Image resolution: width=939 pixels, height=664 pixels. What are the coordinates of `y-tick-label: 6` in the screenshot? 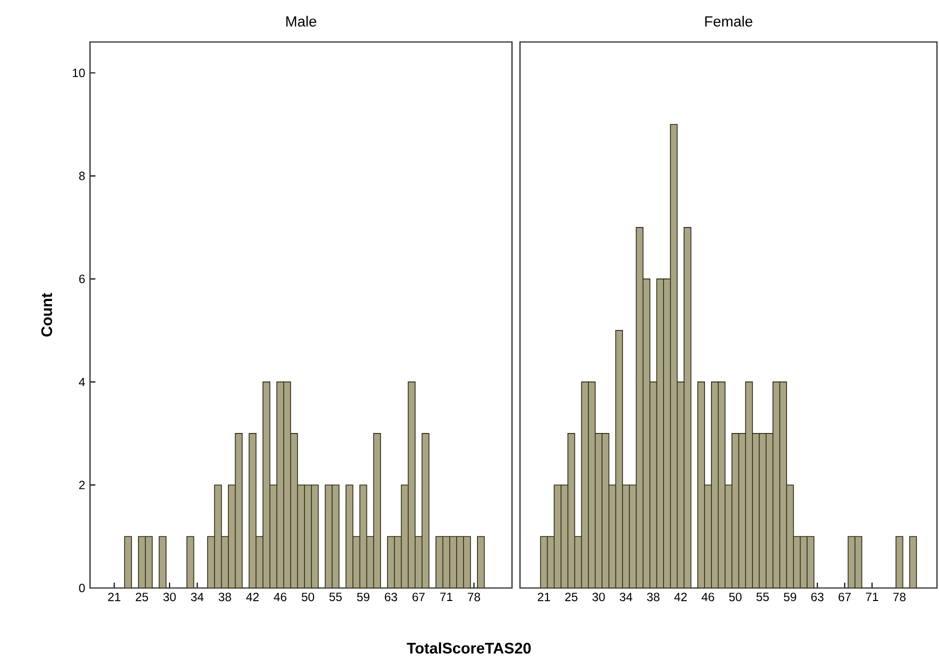 It's located at (82, 279).